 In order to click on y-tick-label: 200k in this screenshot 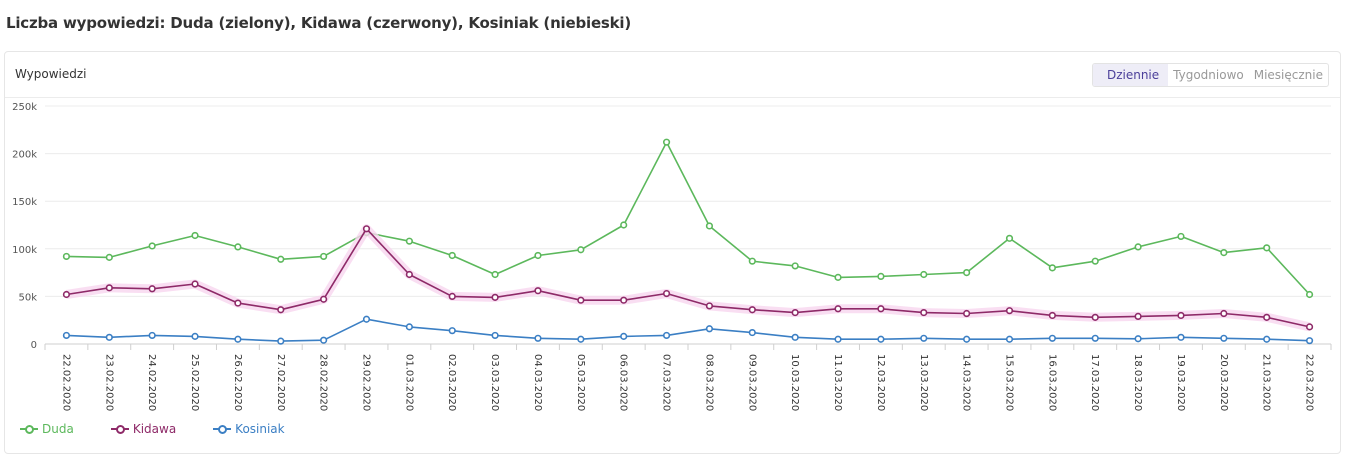, I will do `click(24, 155)`.